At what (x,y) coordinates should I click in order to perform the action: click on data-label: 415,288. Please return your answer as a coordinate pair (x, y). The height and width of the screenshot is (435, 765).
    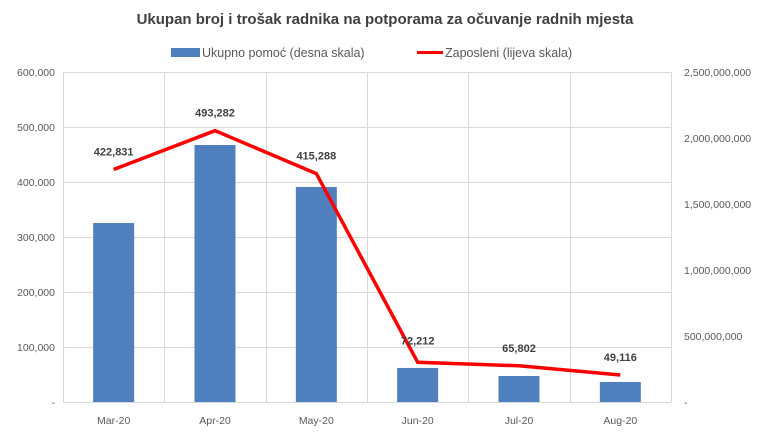
    Looking at the image, I should click on (316, 157).